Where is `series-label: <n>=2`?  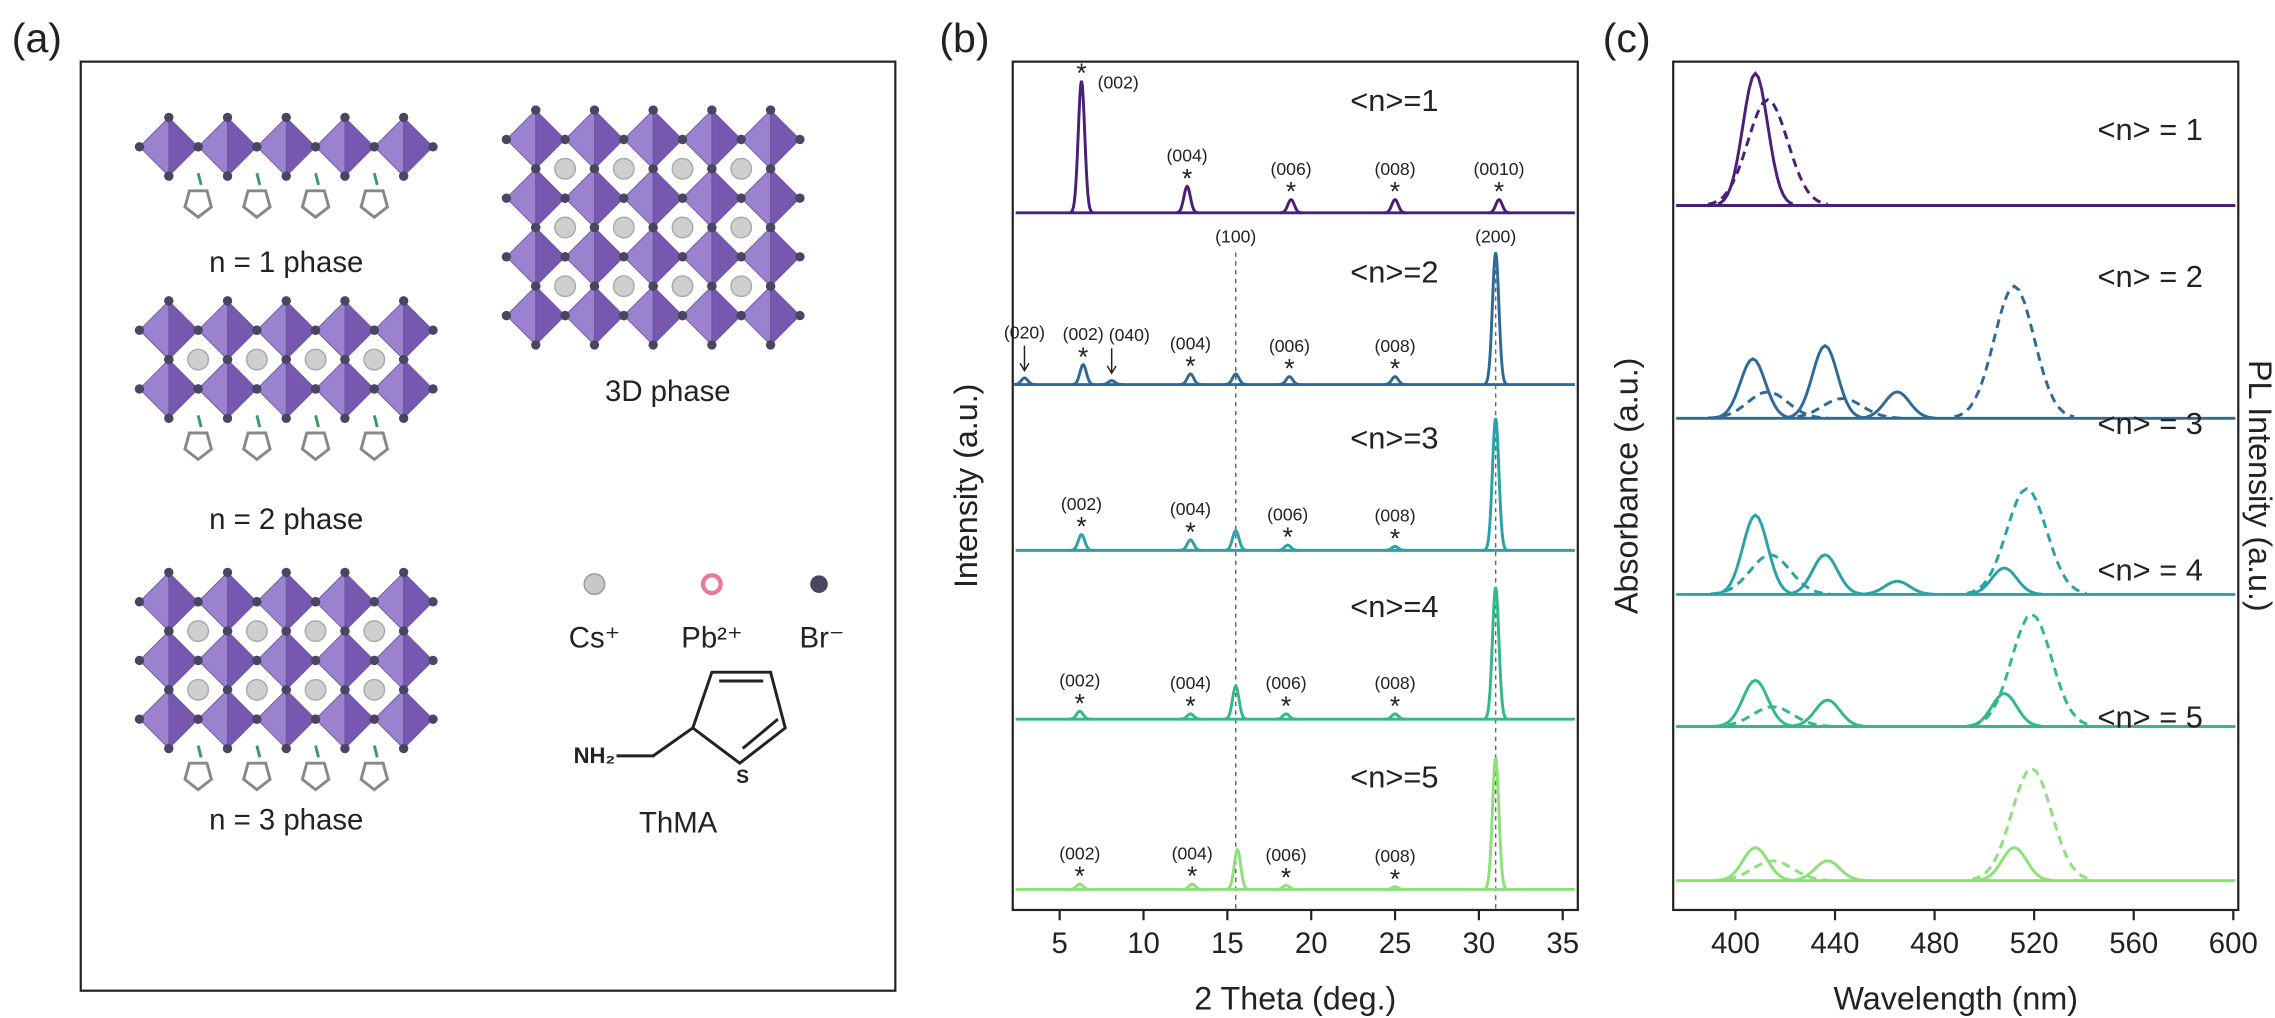 series-label: <n>=2 is located at coordinates (1394, 272).